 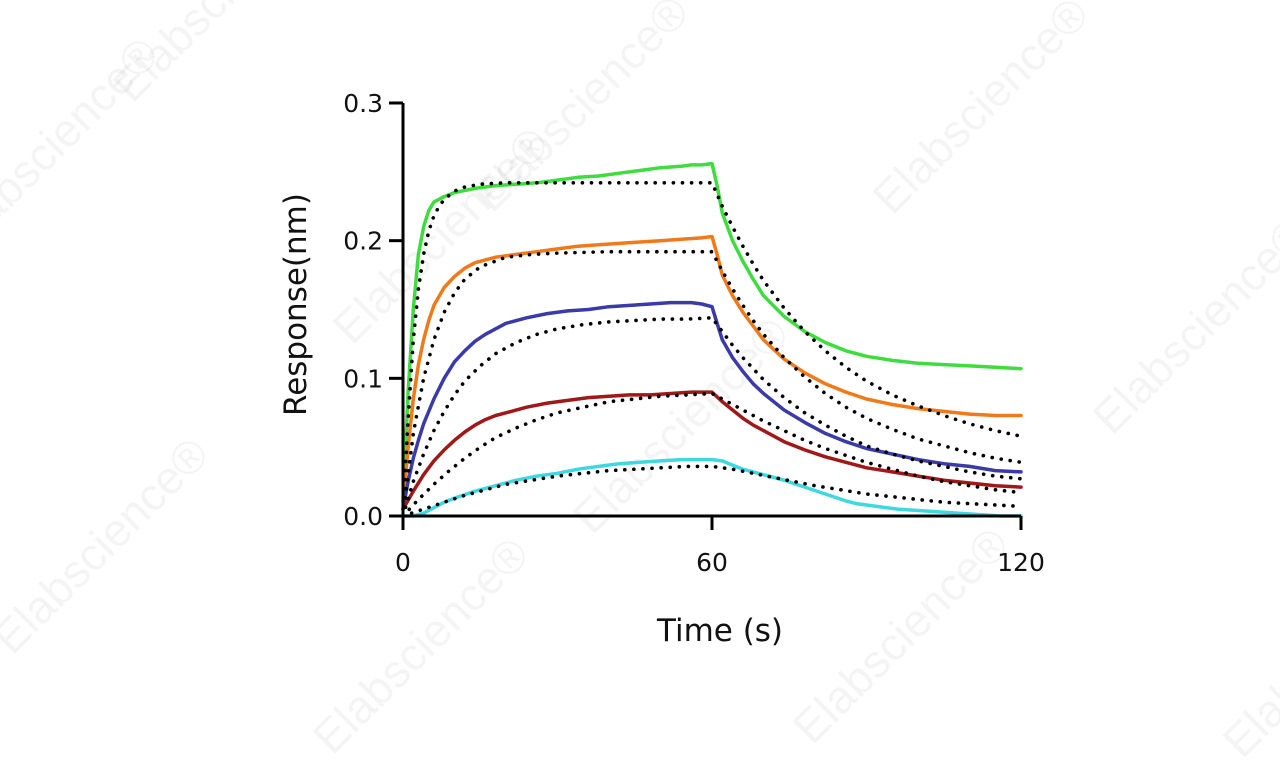 What do you see at coordinates (363, 378) in the screenshot?
I see `y-tick-label: 0.1` at bounding box center [363, 378].